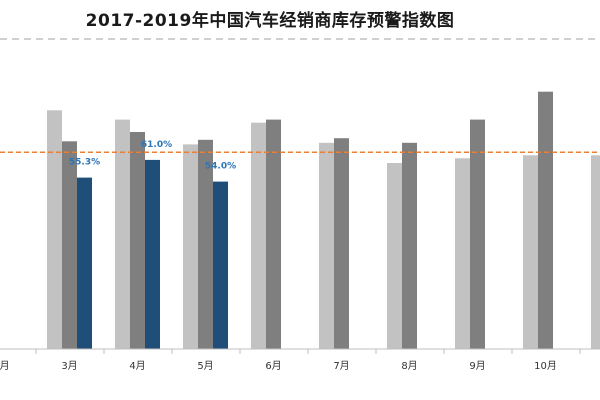  I want to click on data-label-1: 55.3%, so click(84, 163).